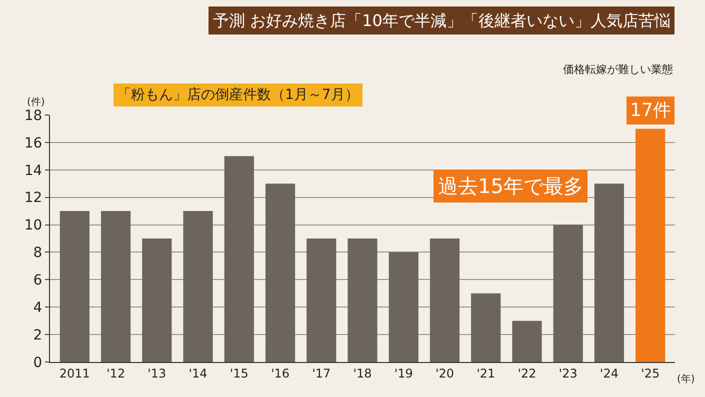 Image resolution: width=705 pixels, height=397 pixels. I want to click on y-axis-title: (件), so click(36, 102).